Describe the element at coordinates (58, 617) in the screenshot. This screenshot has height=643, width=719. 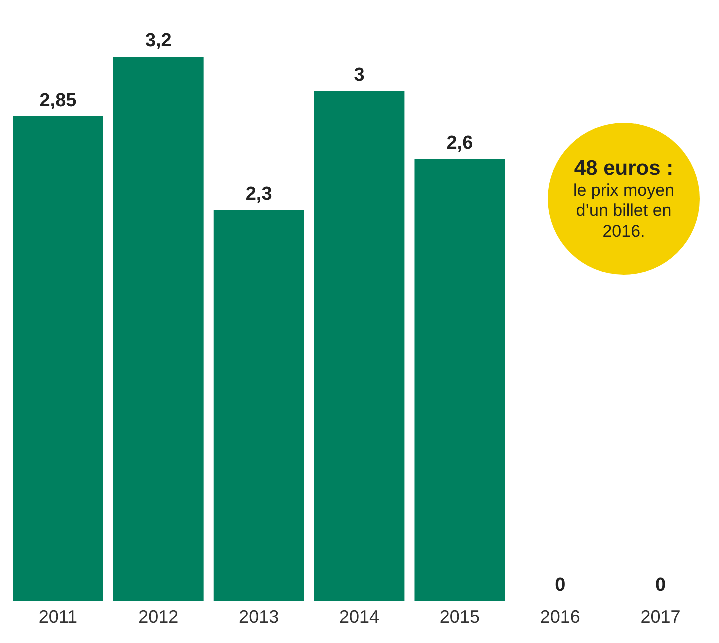
I see `x-tick-label: 2011` at that location.